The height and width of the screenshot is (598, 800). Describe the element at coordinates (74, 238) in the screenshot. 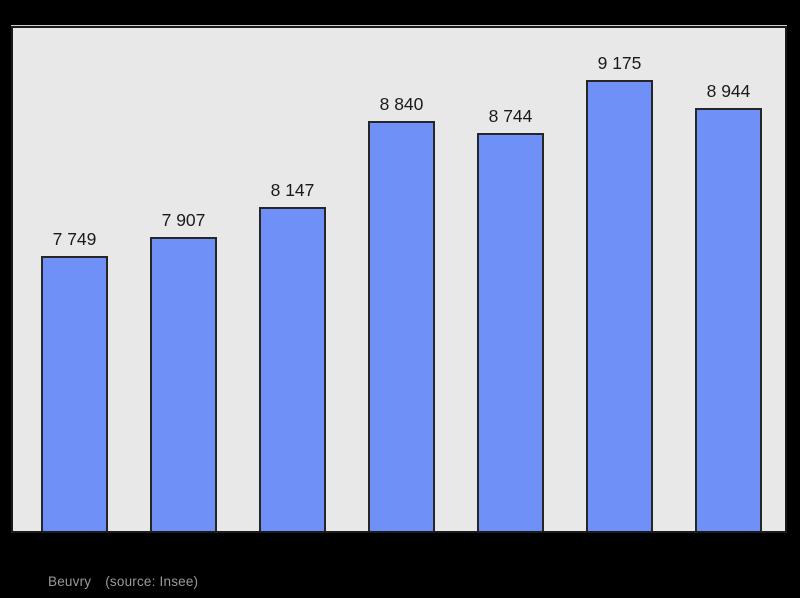

I see `bar-value-label: 7 749` at that location.